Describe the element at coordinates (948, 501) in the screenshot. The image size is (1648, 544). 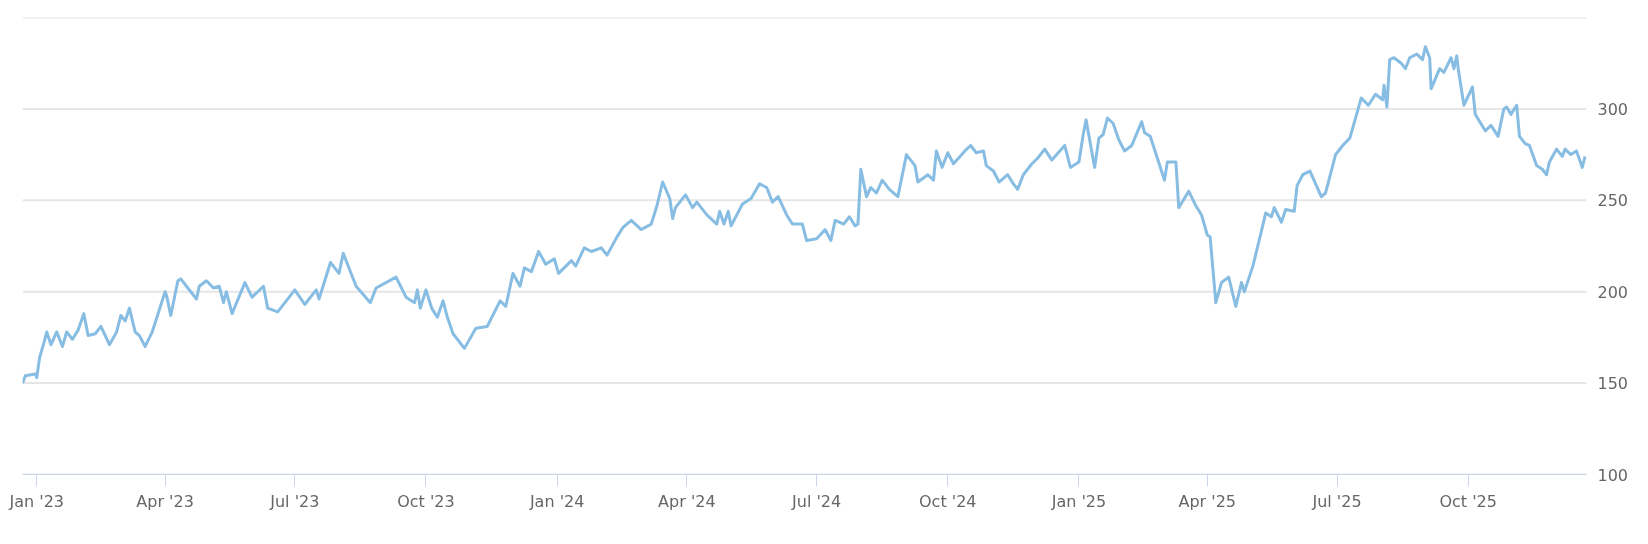
I see `x-tick-label: Oct '24` at that location.